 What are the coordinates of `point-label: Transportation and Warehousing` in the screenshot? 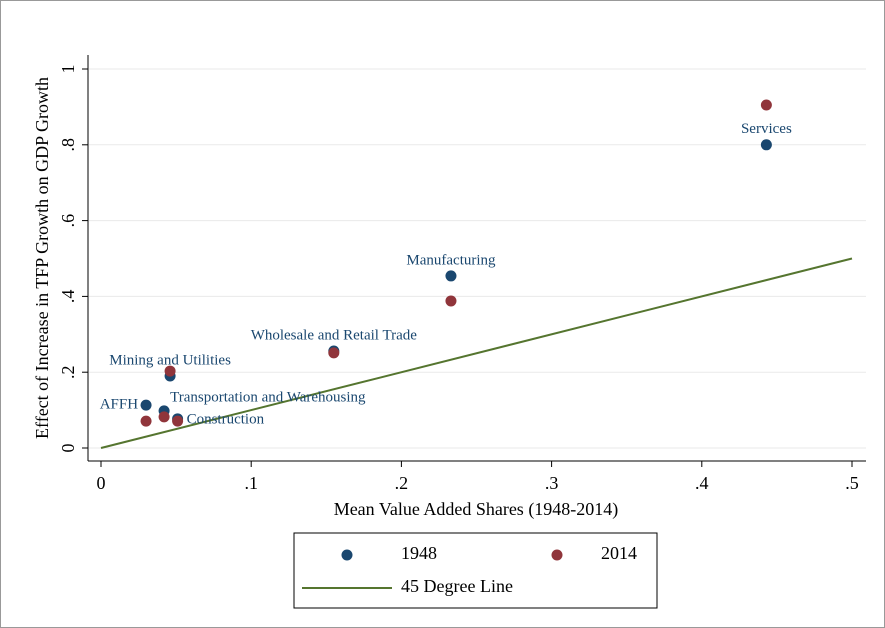 It's located at (268, 397).